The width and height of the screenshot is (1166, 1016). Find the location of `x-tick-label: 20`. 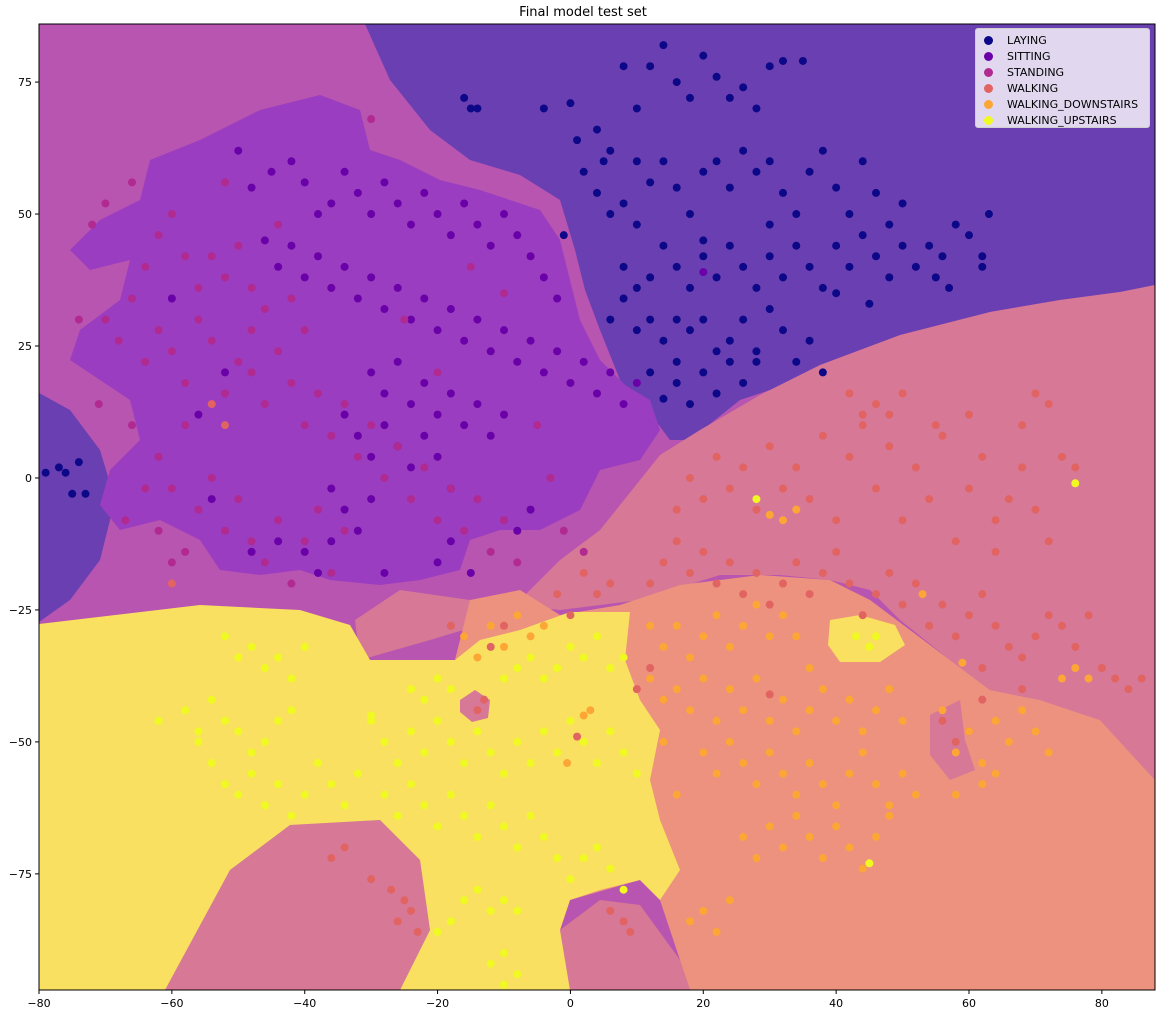

x-tick-label: 20 is located at coordinates (703, 1003).